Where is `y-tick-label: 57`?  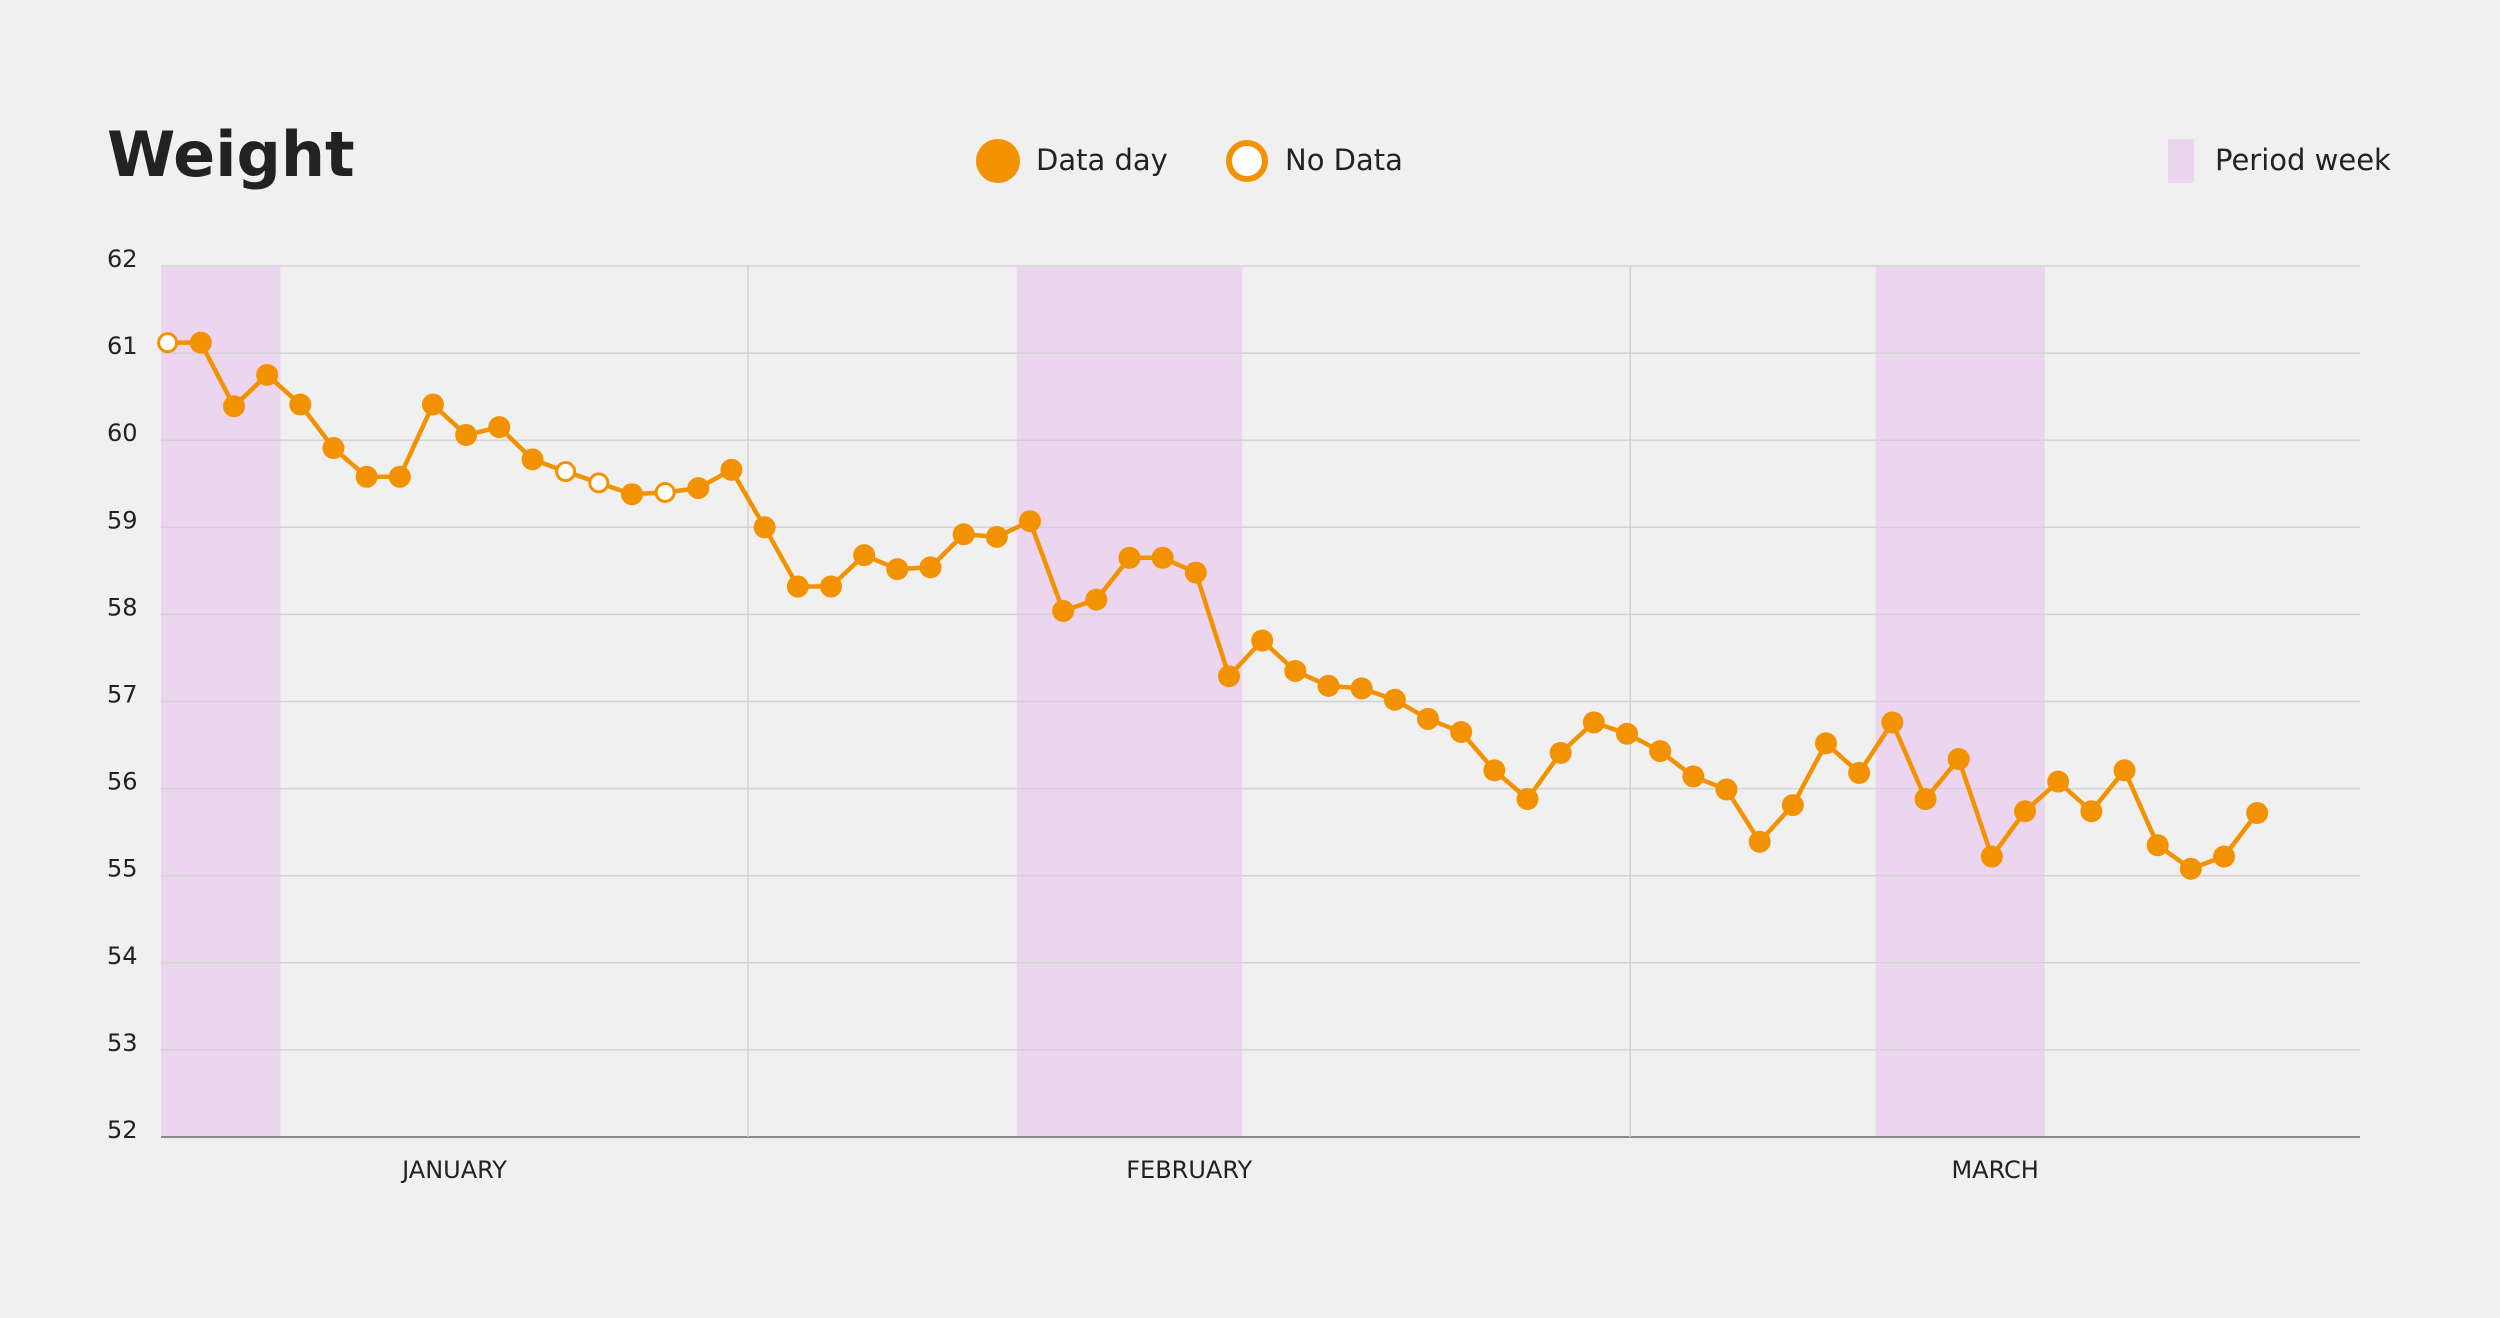 y-tick-label: 57 is located at coordinates (122, 695).